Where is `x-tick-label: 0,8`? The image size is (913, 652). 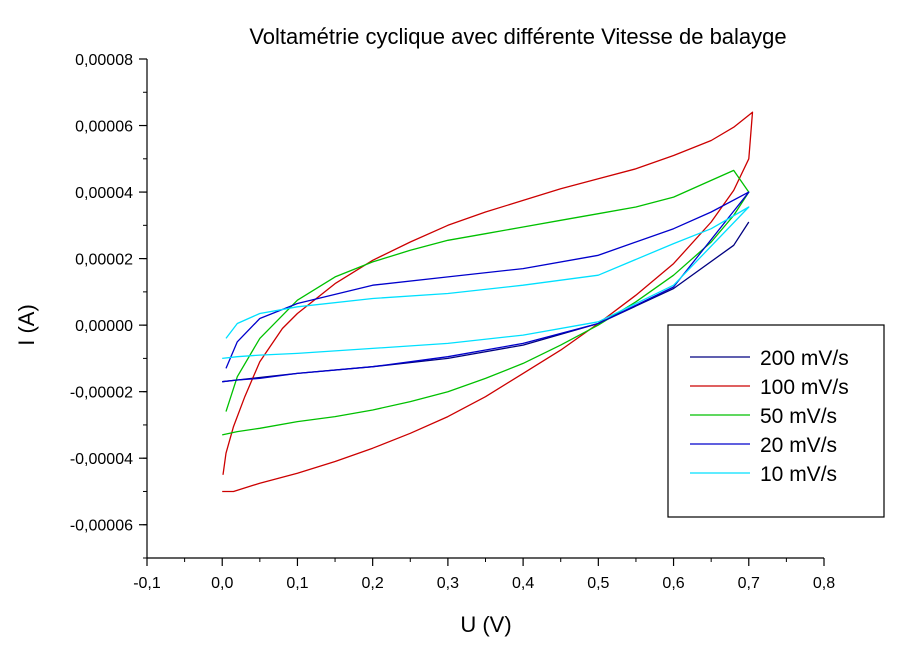
x-tick-label: 0,8 is located at coordinates (824, 583).